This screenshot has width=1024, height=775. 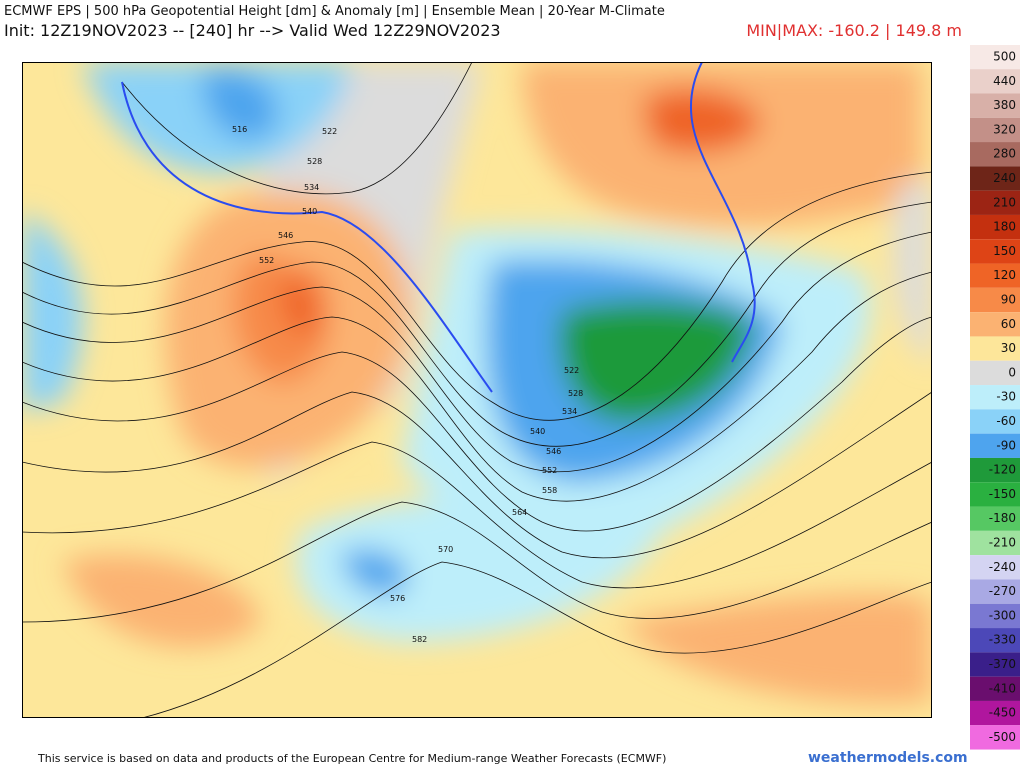 I want to click on colorbar-label: -270, so click(x=1002, y=591).